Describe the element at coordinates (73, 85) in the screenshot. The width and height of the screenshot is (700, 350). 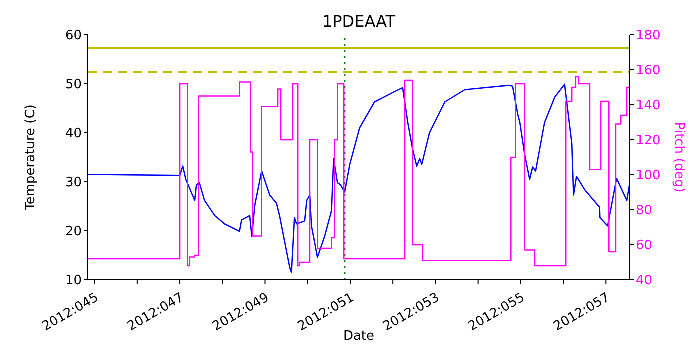
I see `y-tick-label: 50` at that location.